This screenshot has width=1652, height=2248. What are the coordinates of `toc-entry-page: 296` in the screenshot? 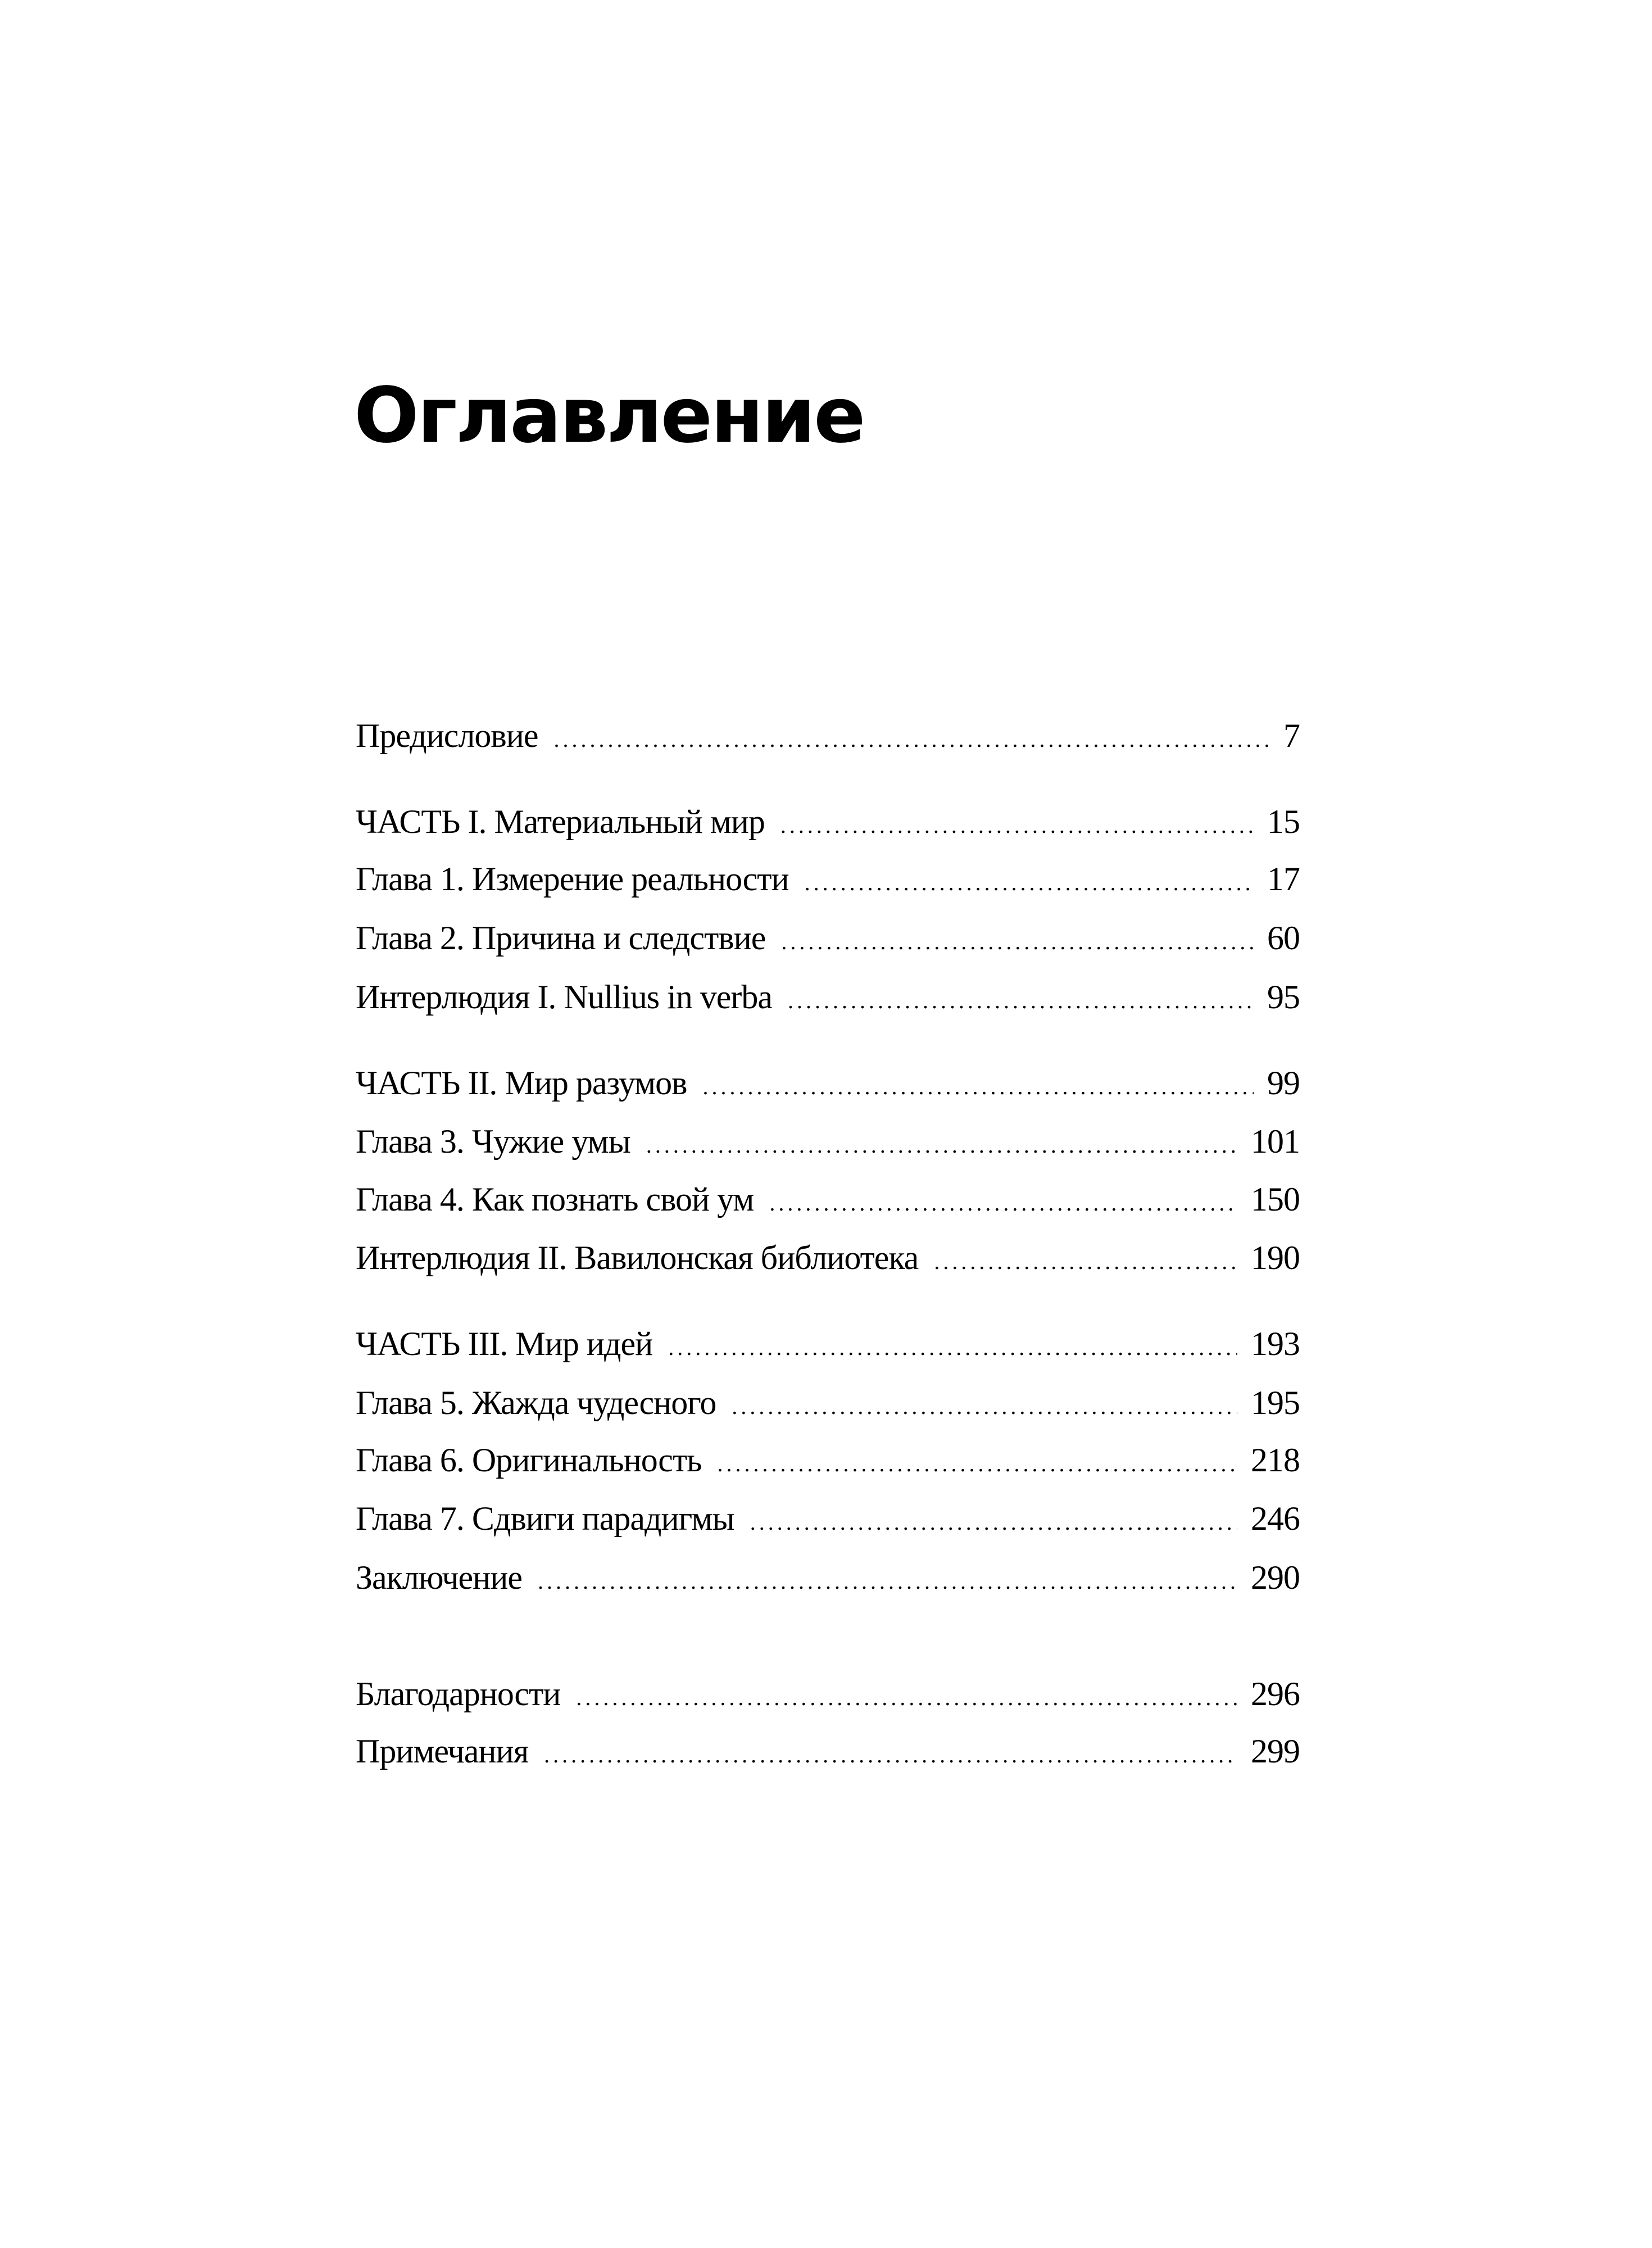 It's located at (1275, 1694).